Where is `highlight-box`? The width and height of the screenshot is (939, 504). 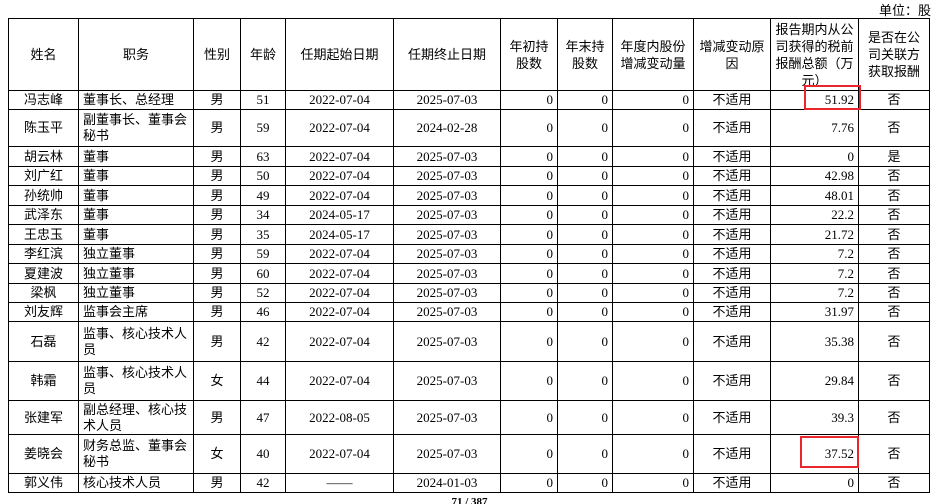 highlight-box is located at coordinates (832, 97).